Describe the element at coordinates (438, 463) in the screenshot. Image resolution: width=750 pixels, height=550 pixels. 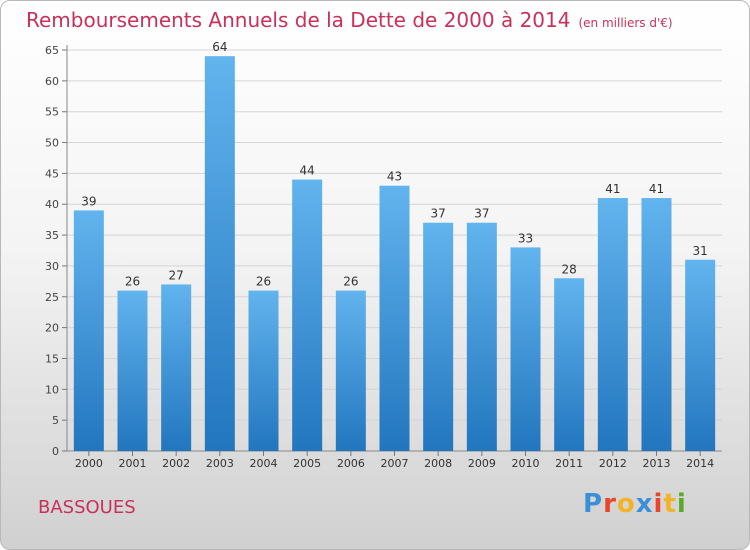
I see `x-tick-label: 2008` at that location.